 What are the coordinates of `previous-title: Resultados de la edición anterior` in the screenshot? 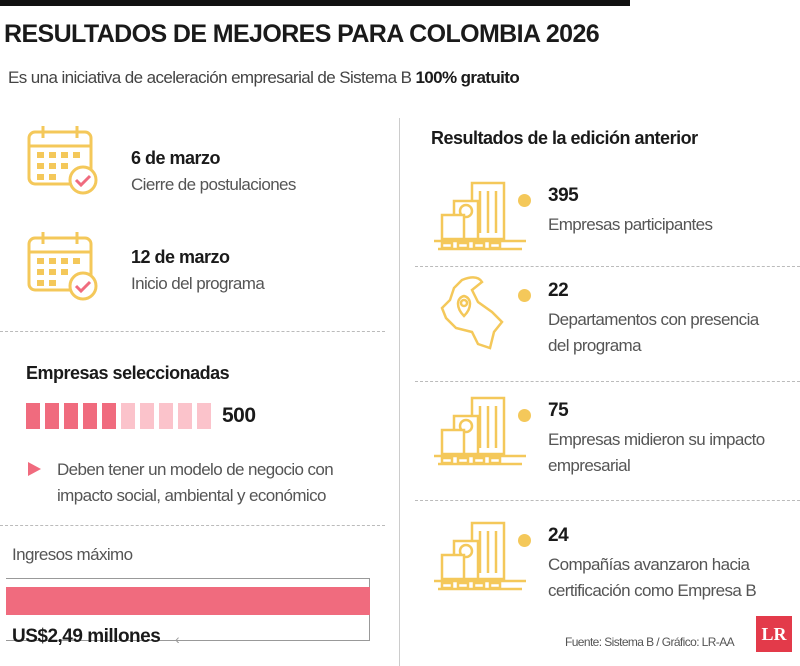 It's located at (564, 138).